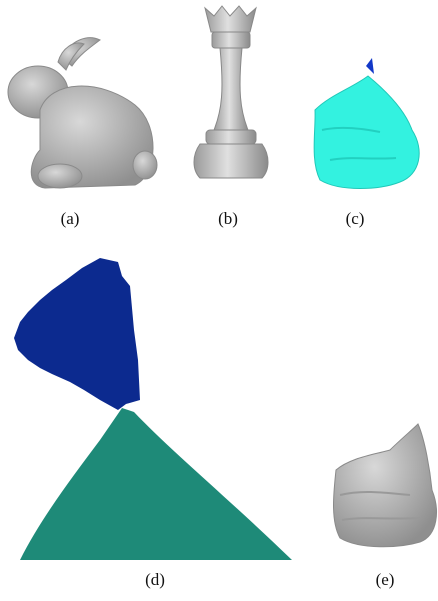 The height and width of the screenshot is (601, 438). What do you see at coordinates (385, 579) in the screenshot?
I see `caption: (e)` at bounding box center [385, 579].